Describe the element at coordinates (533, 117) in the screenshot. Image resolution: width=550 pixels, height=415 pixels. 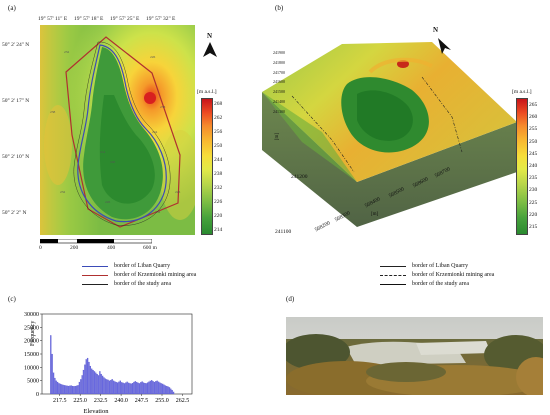
I see `colorbar-b-tick: 260` at that location.